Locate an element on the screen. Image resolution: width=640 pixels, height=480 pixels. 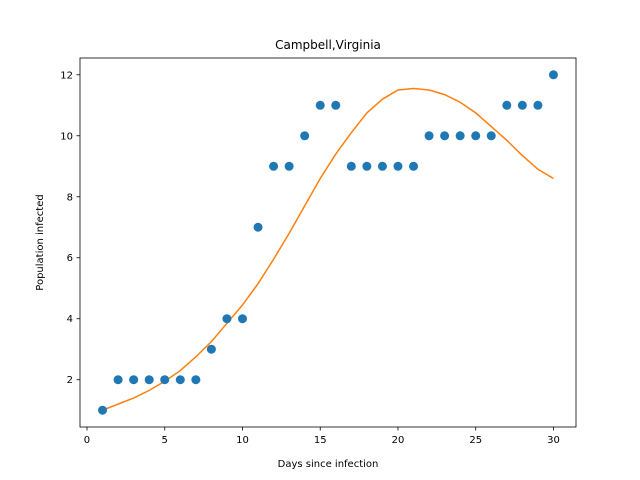
x-tick-label: 20 is located at coordinates (398, 440).